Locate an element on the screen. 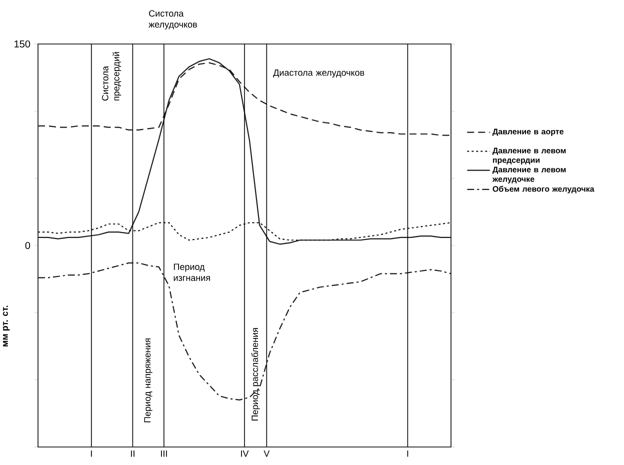 This screenshot has height=465, width=624. legend-label: Давление в аорте is located at coordinates (528, 132).